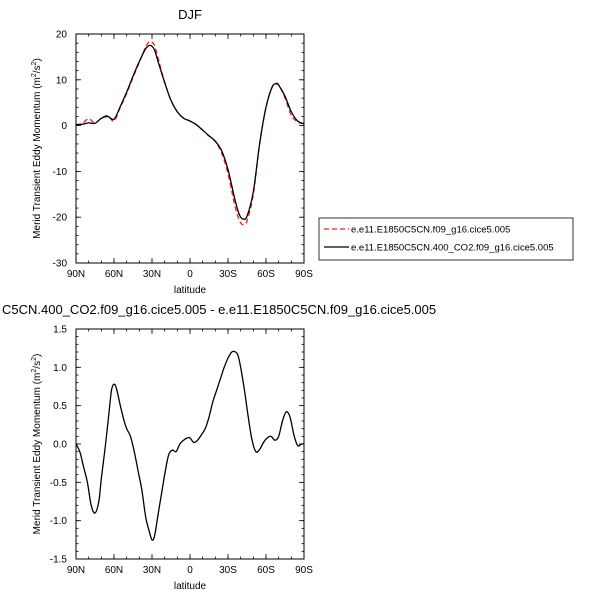 Image resolution: width=604 pixels, height=604 pixels. What do you see at coordinates (60, 264) in the screenshot?
I see `y-tick-label: -30` at bounding box center [60, 264].